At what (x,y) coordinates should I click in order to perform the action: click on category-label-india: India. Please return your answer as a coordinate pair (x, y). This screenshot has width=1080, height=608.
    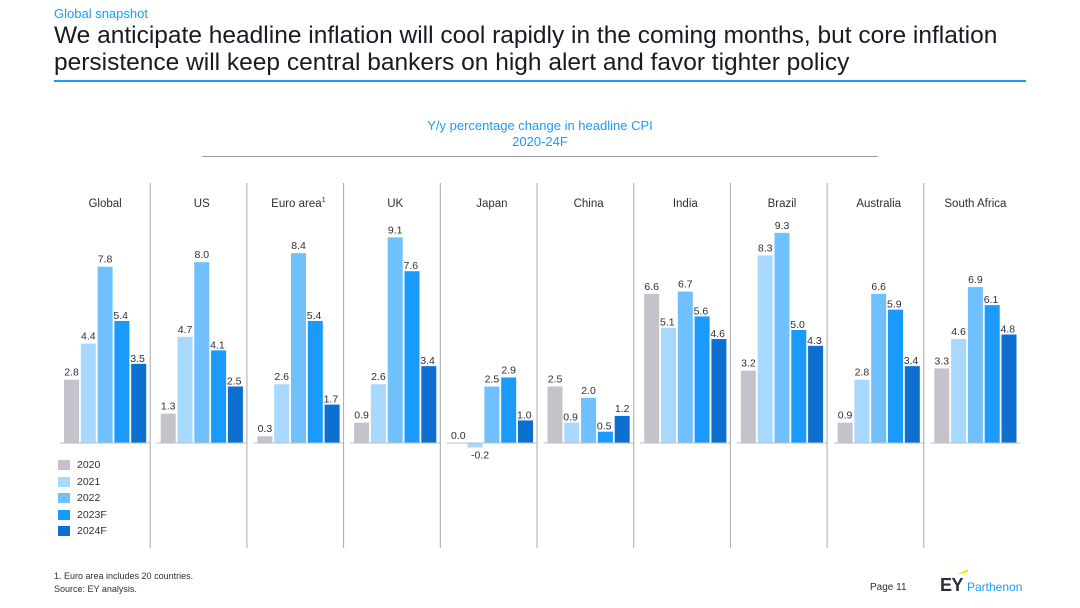
    Looking at the image, I should click on (686, 204).